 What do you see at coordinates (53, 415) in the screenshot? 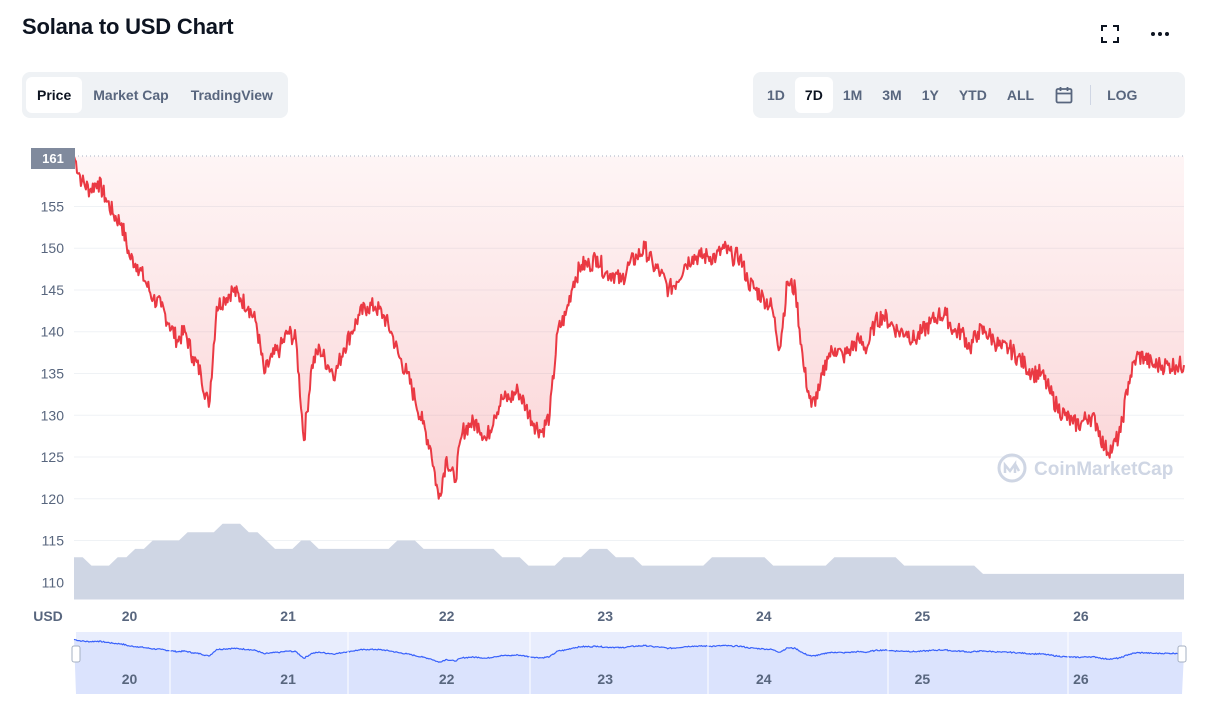
I see `y-tick-label: 130` at bounding box center [53, 415].